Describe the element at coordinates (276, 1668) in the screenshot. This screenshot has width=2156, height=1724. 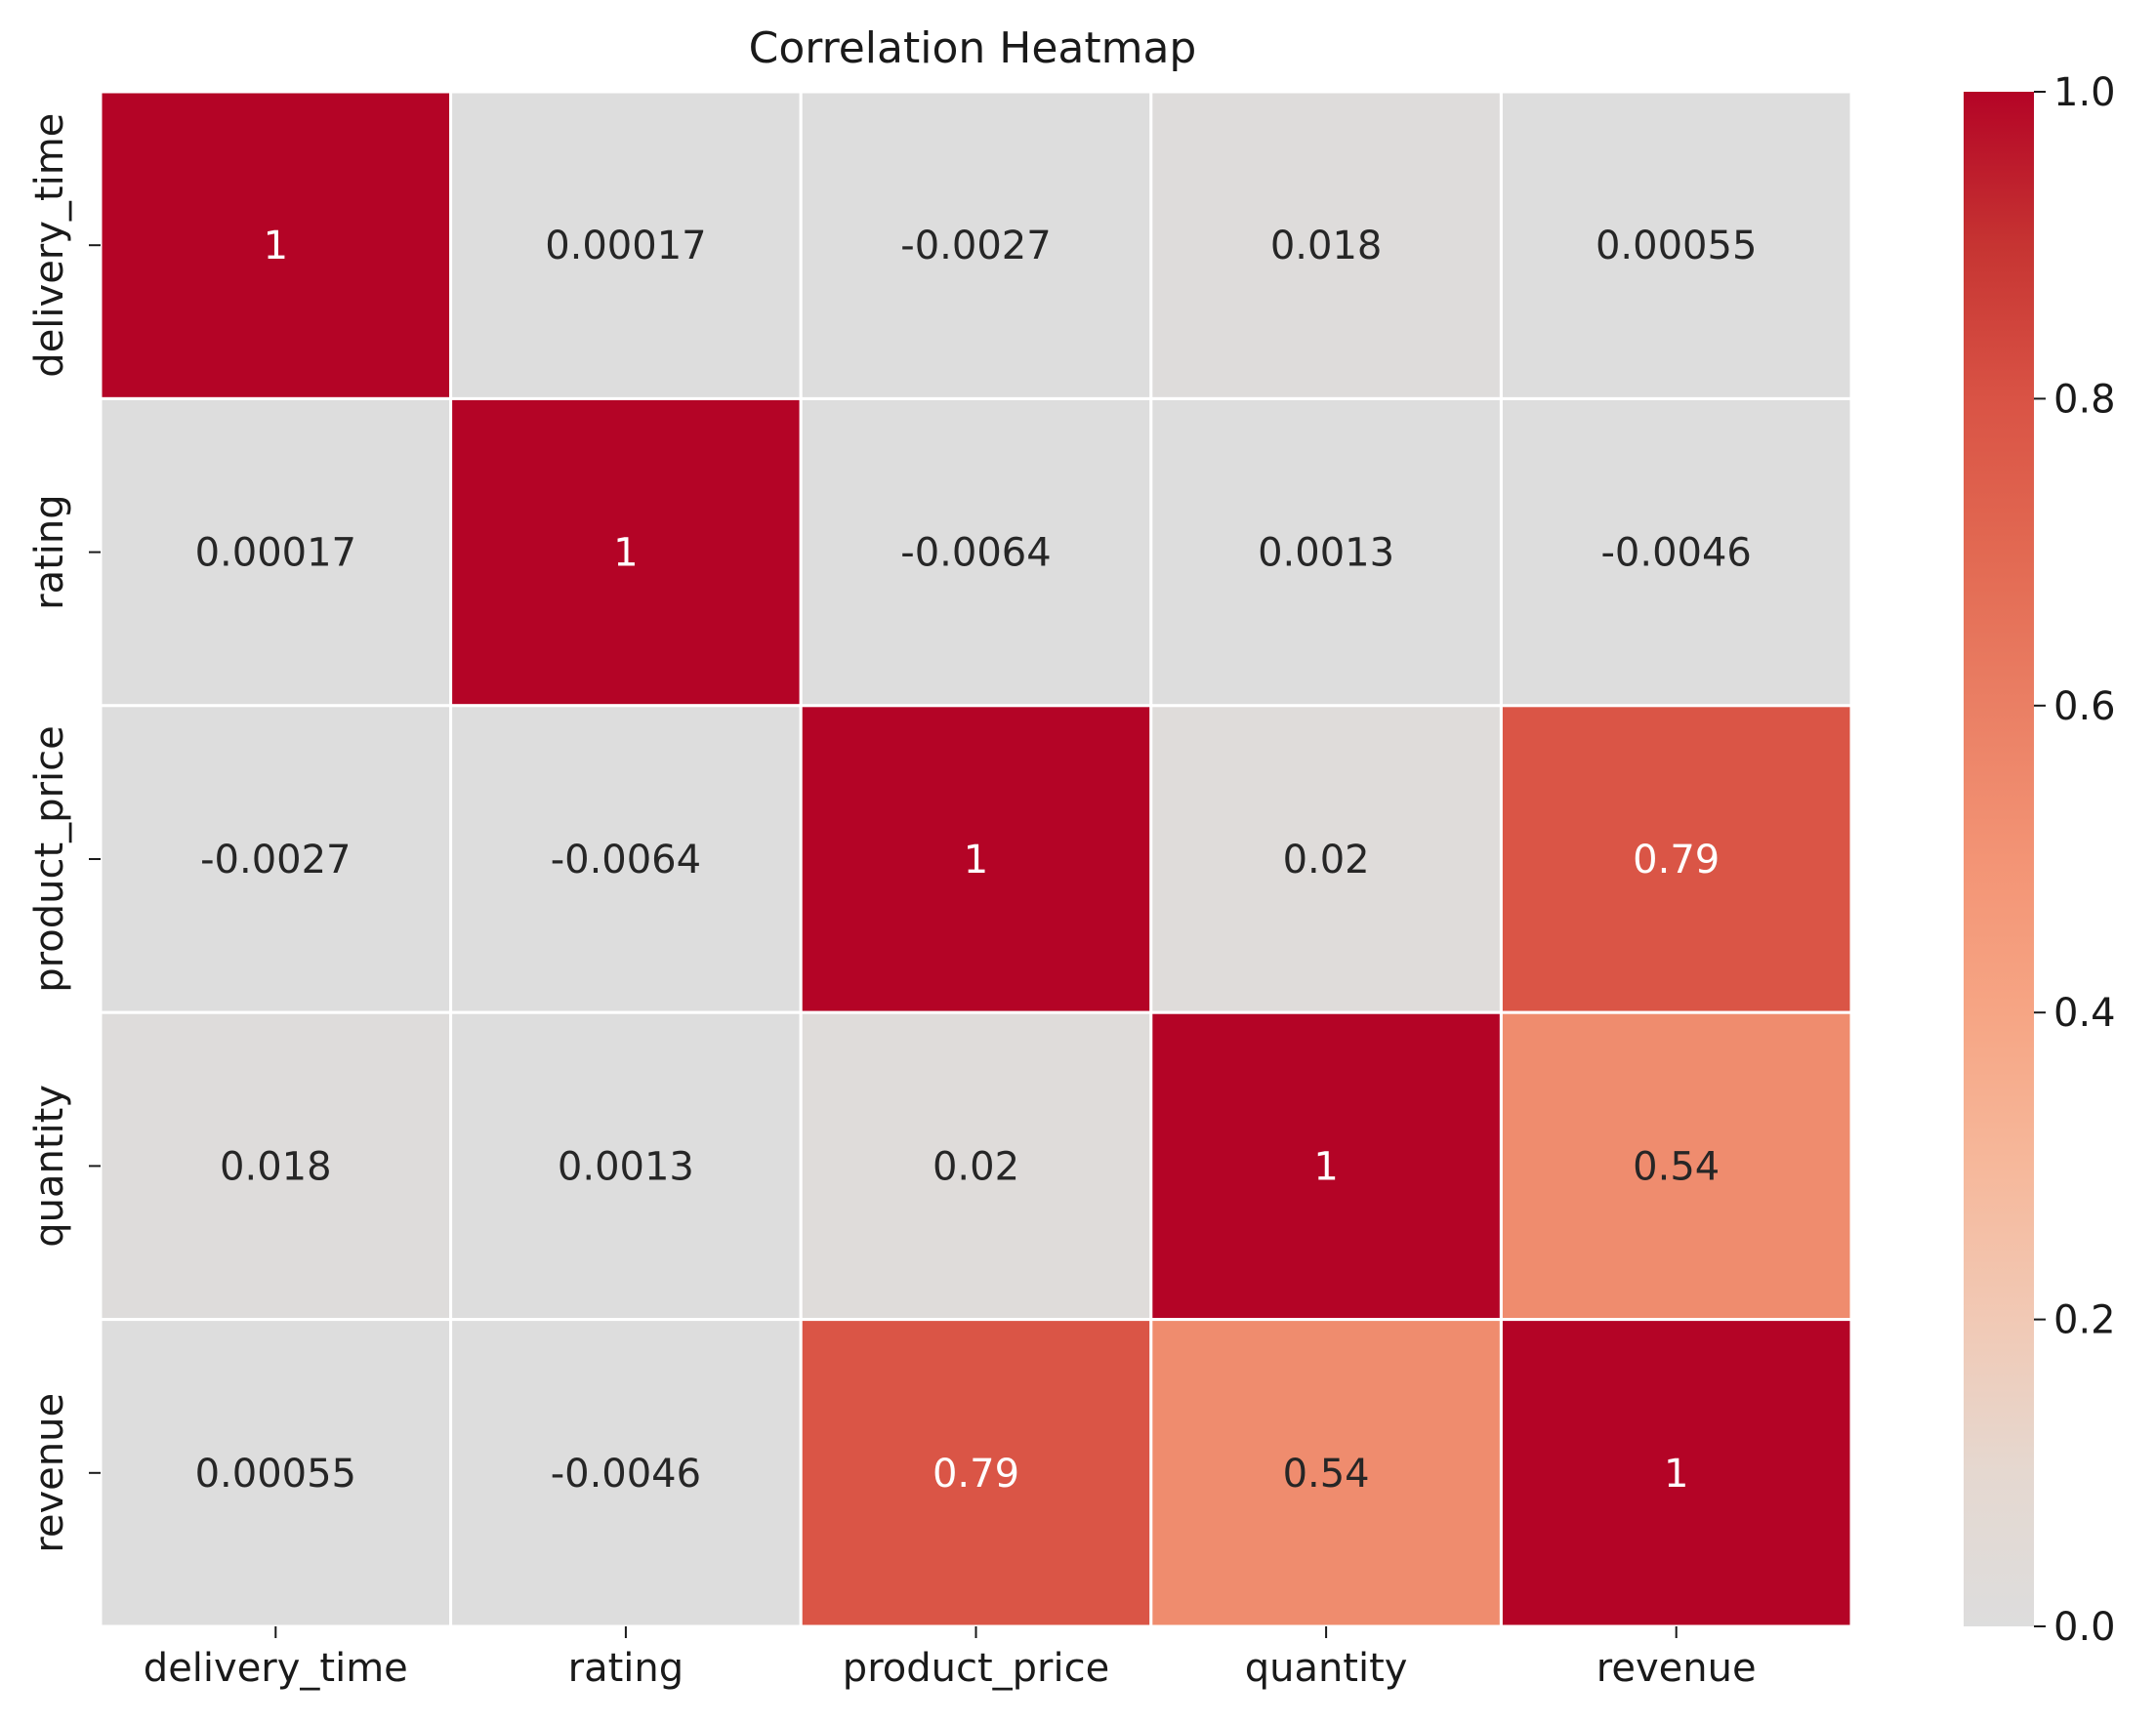
I see `x-tick-label: delivery_time` at that location.